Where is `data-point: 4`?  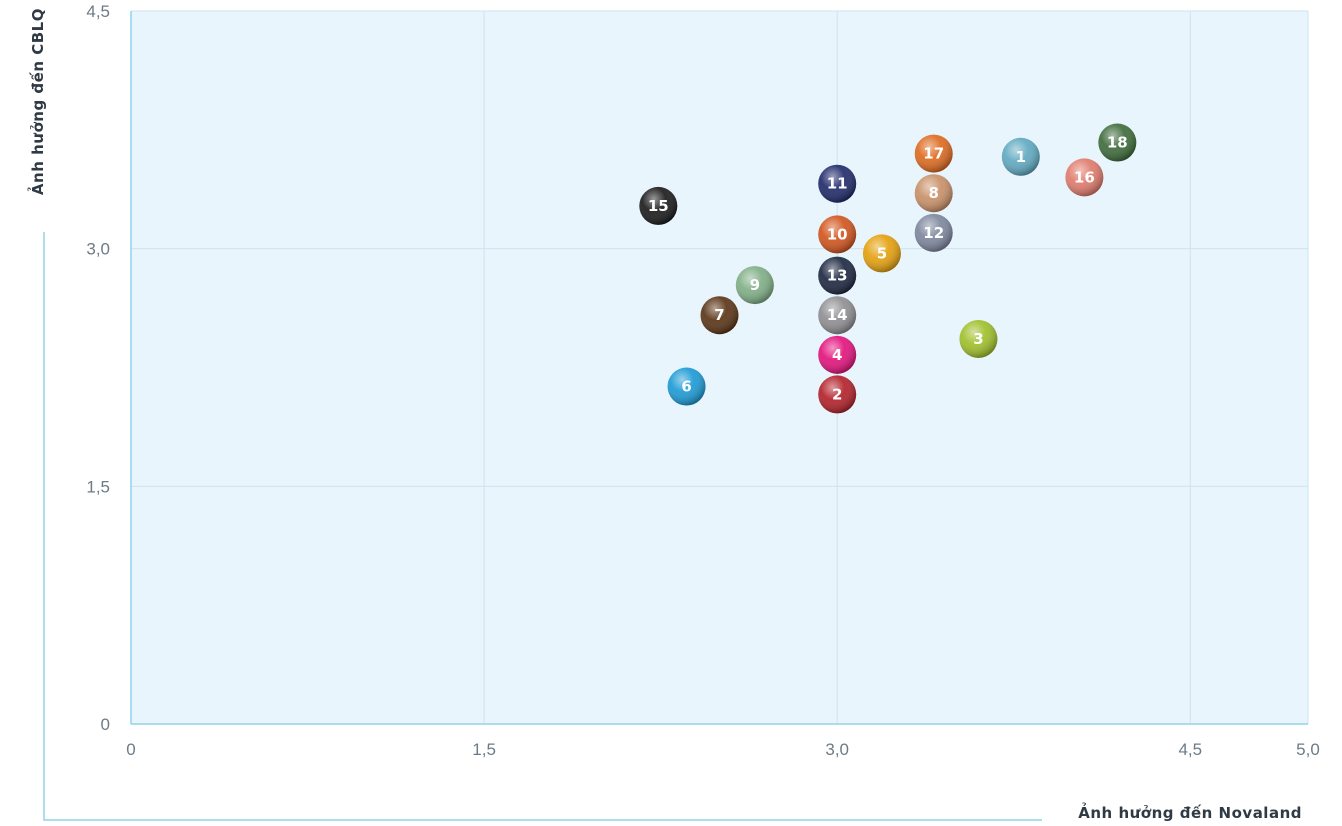 data-point: 4 is located at coordinates (837, 354).